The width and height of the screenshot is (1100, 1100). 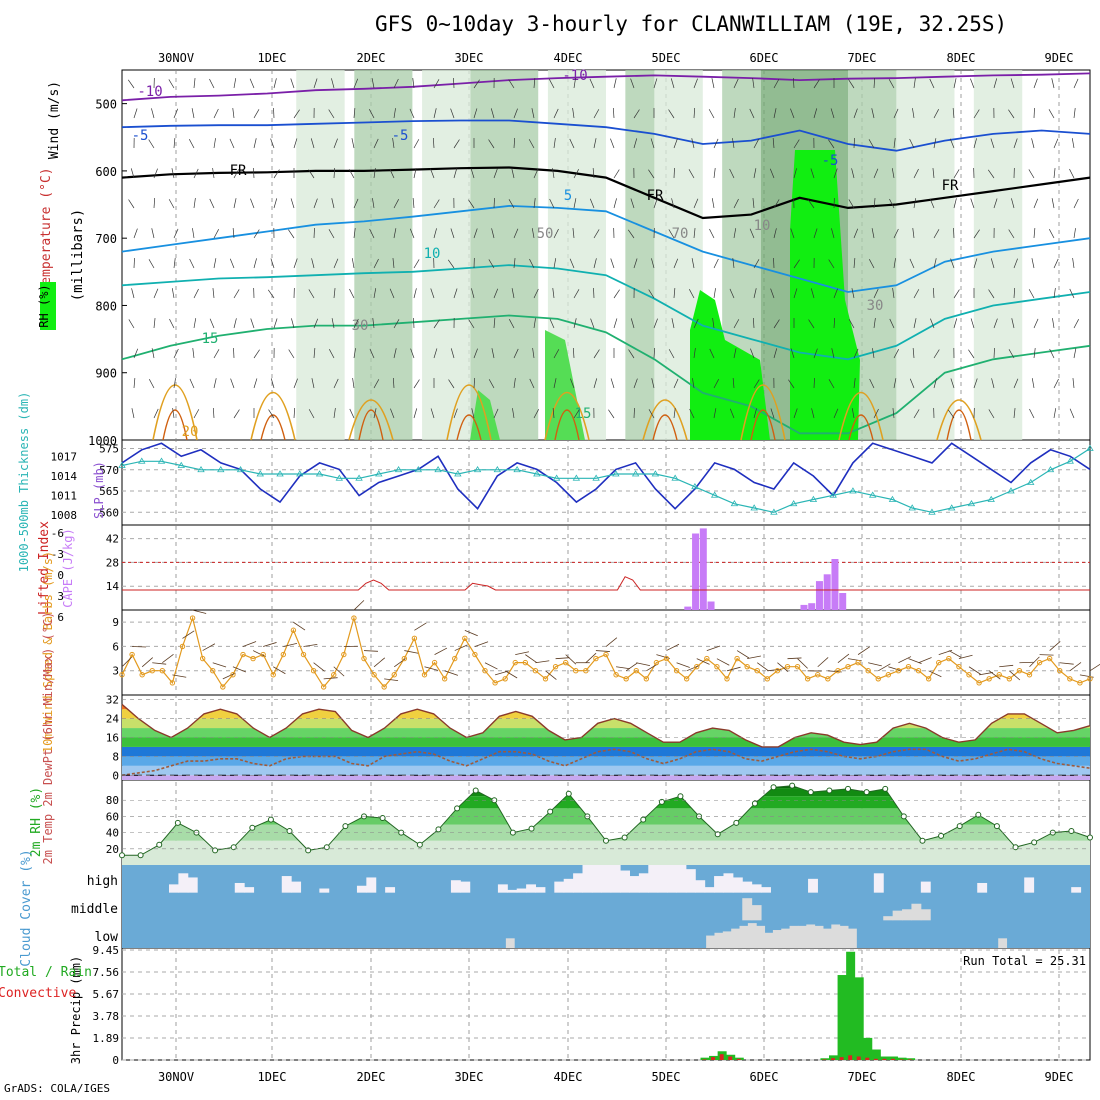 I want to click on rh-tick-label: 40, so click(x=112, y=833).